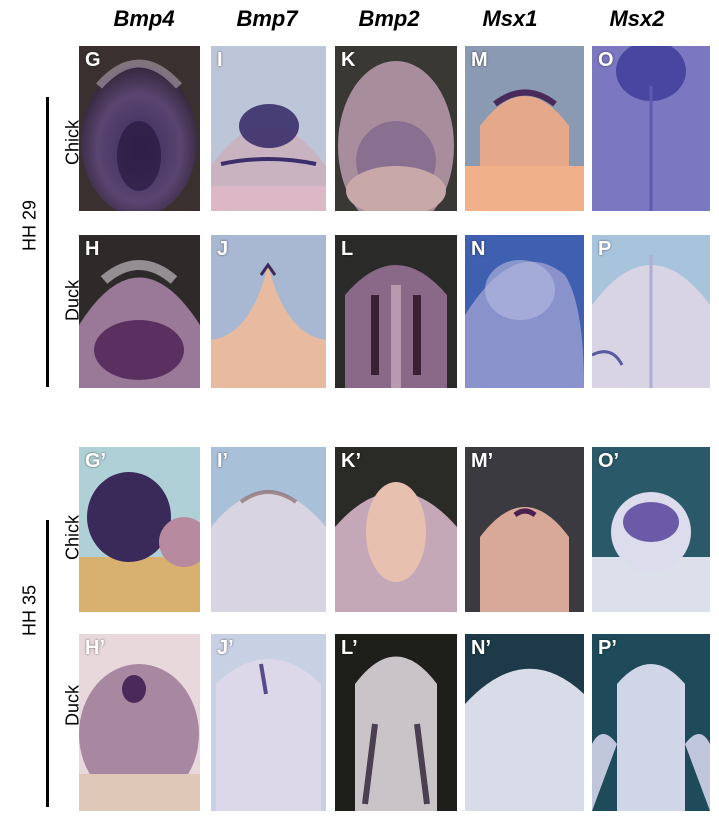 This screenshot has width=719, height=823. I want to click on panel-label: I, so click(220, 60).